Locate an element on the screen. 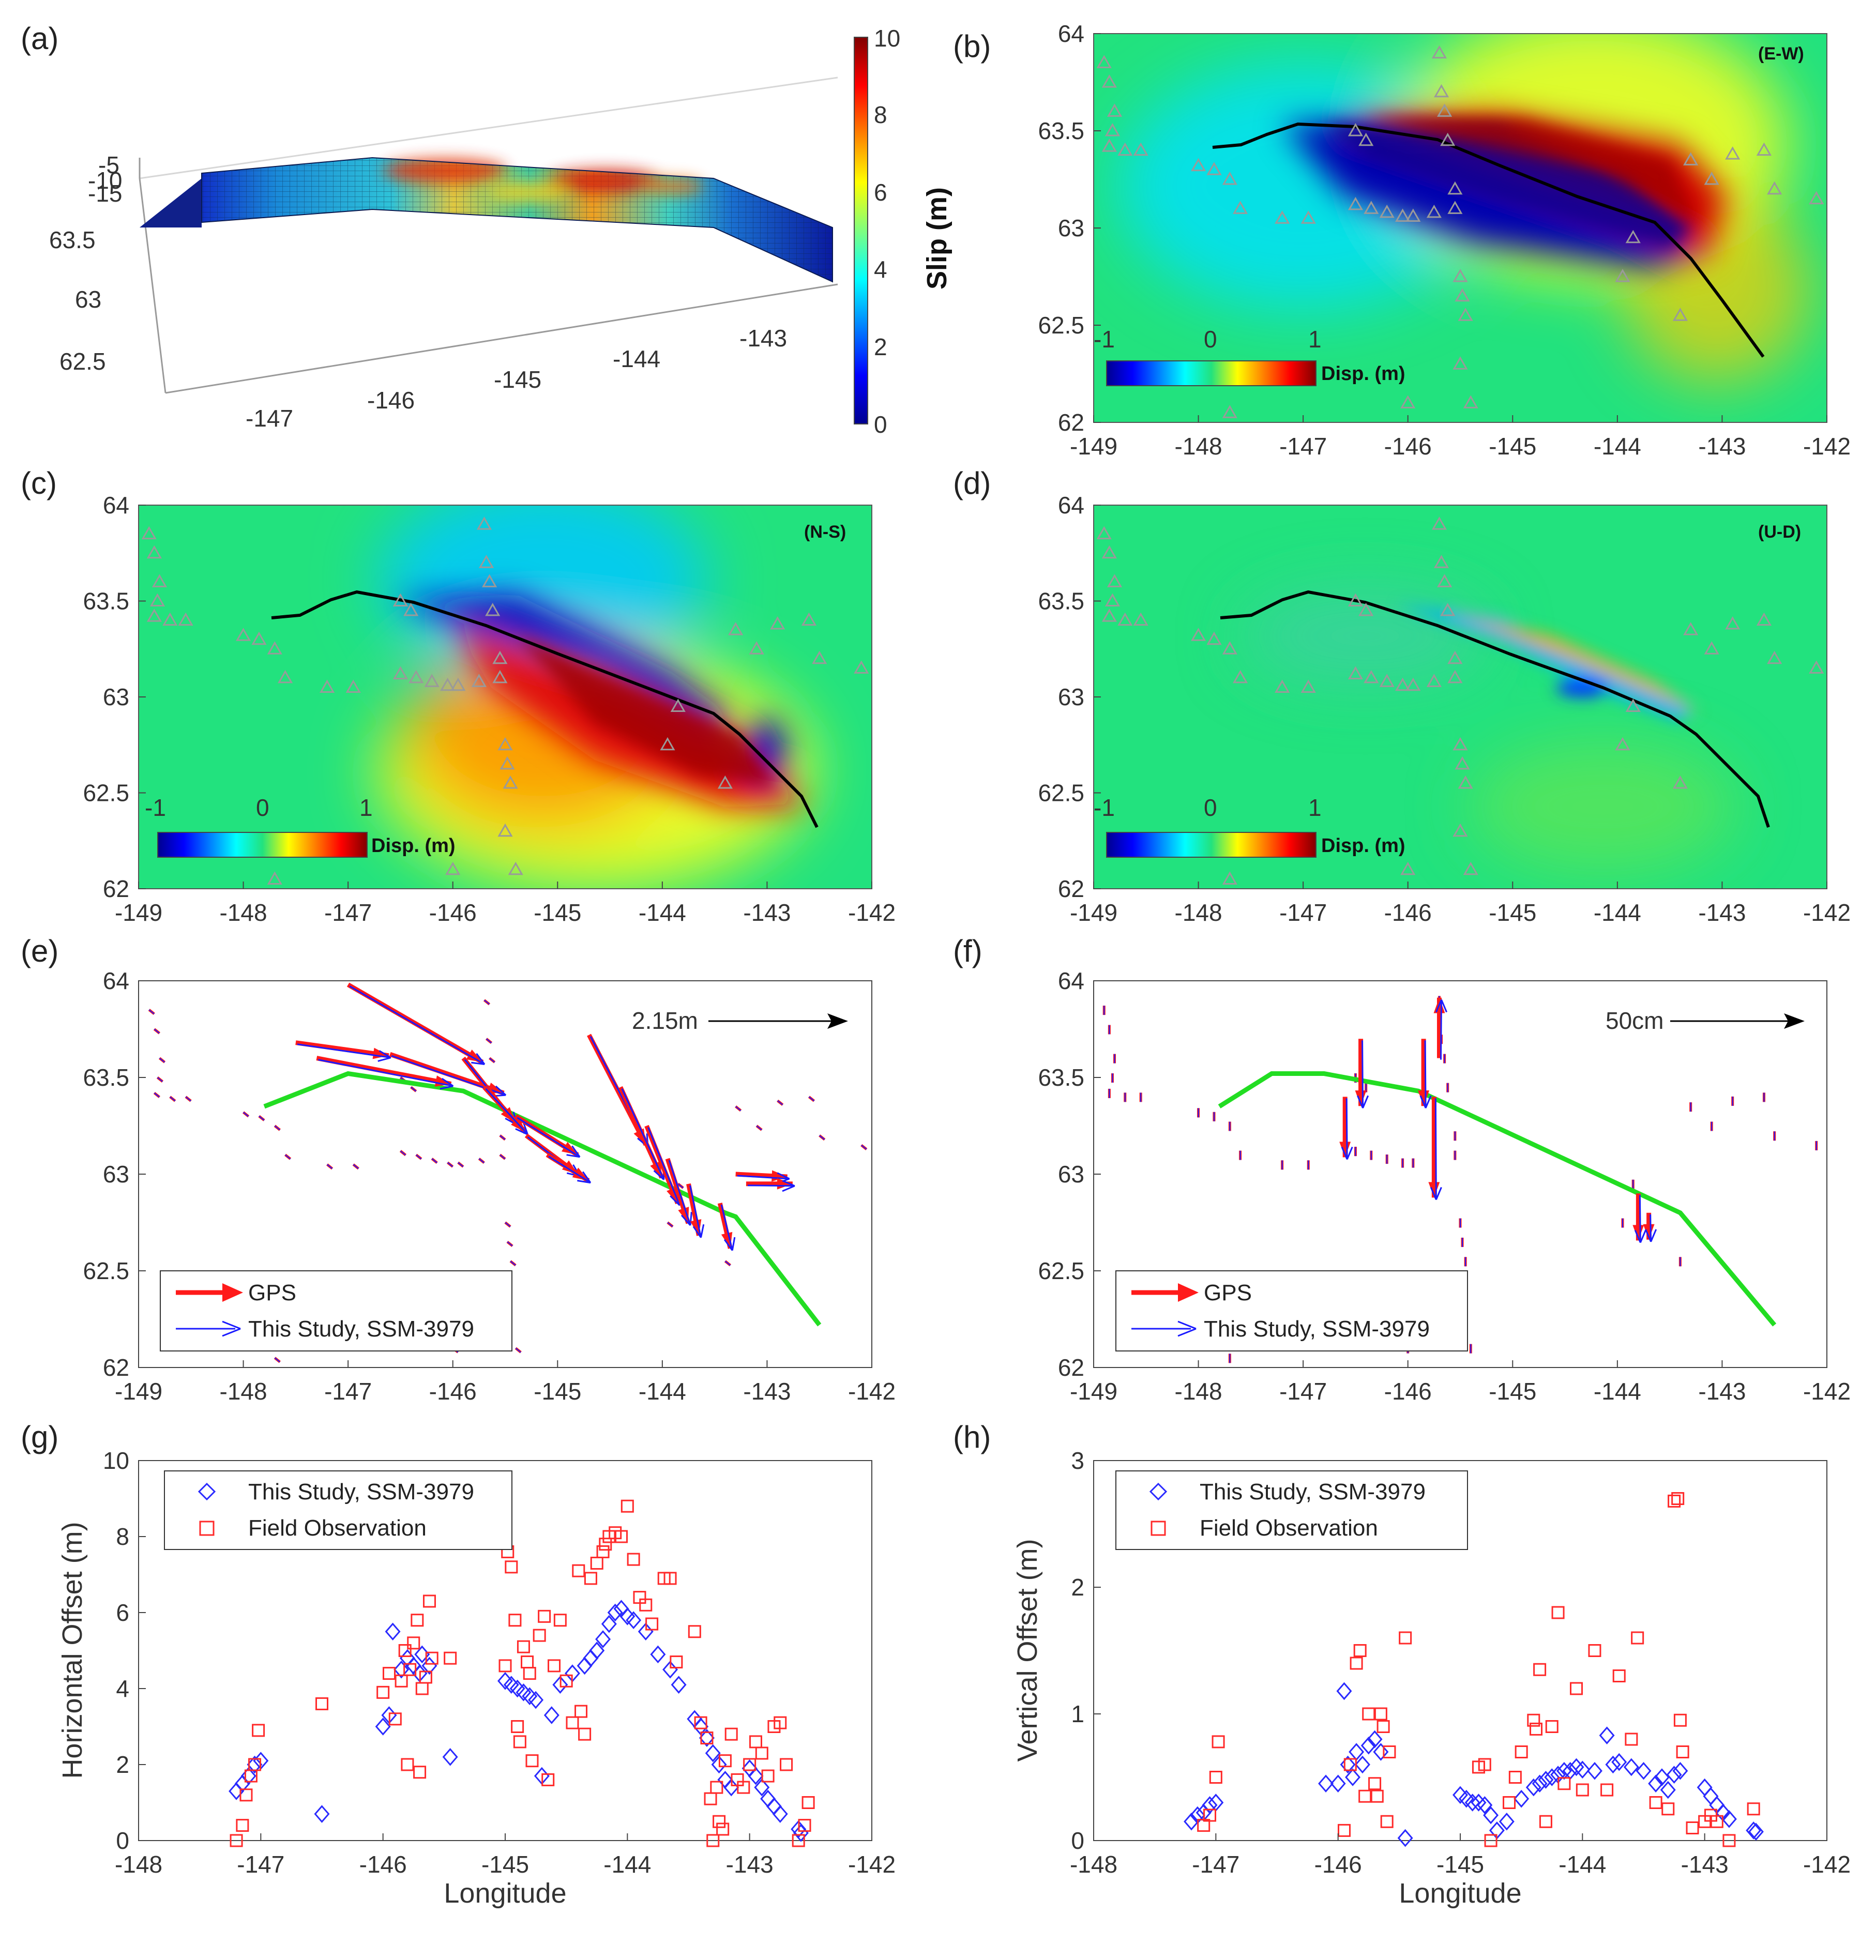 The image size is (1876, 1960). component-label: (N-S) is located at coordinates (825, 532).